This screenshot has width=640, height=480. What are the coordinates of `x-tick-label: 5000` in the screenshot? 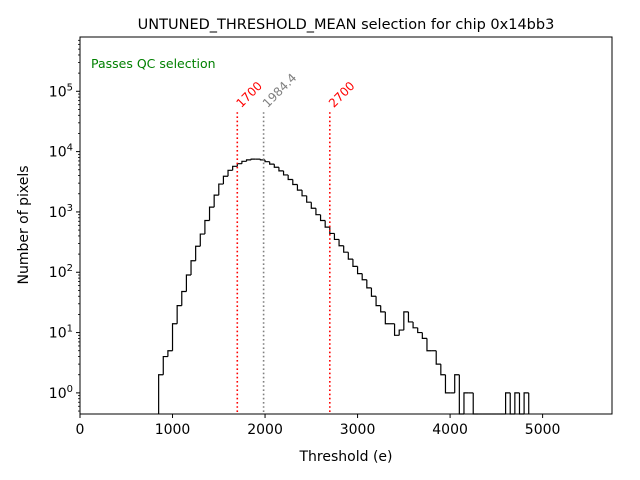 It's located at (543, 430).